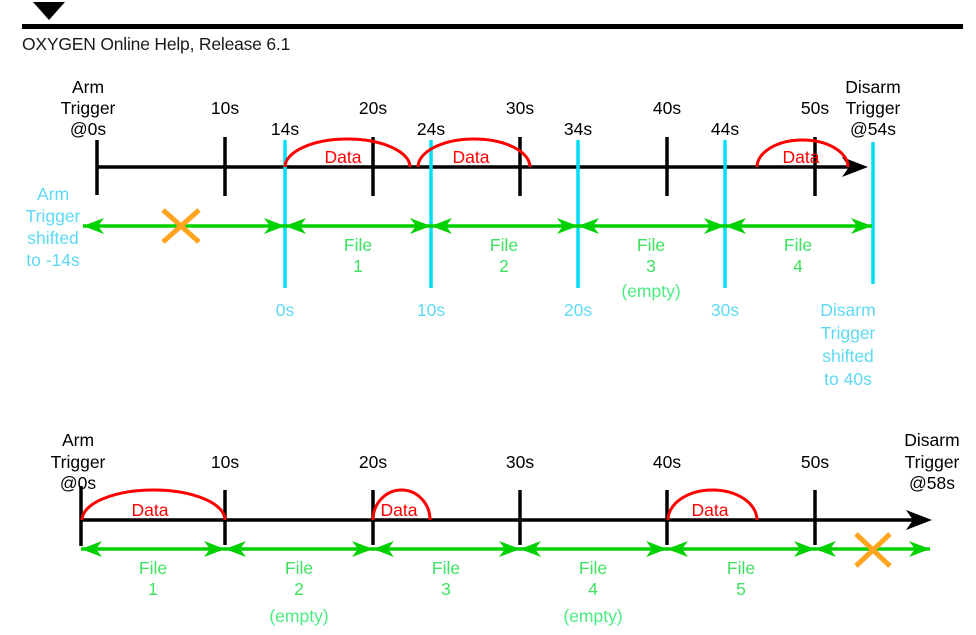  I want to click on d1-disarm-shifted-label: to 40s, so click(848, 379).